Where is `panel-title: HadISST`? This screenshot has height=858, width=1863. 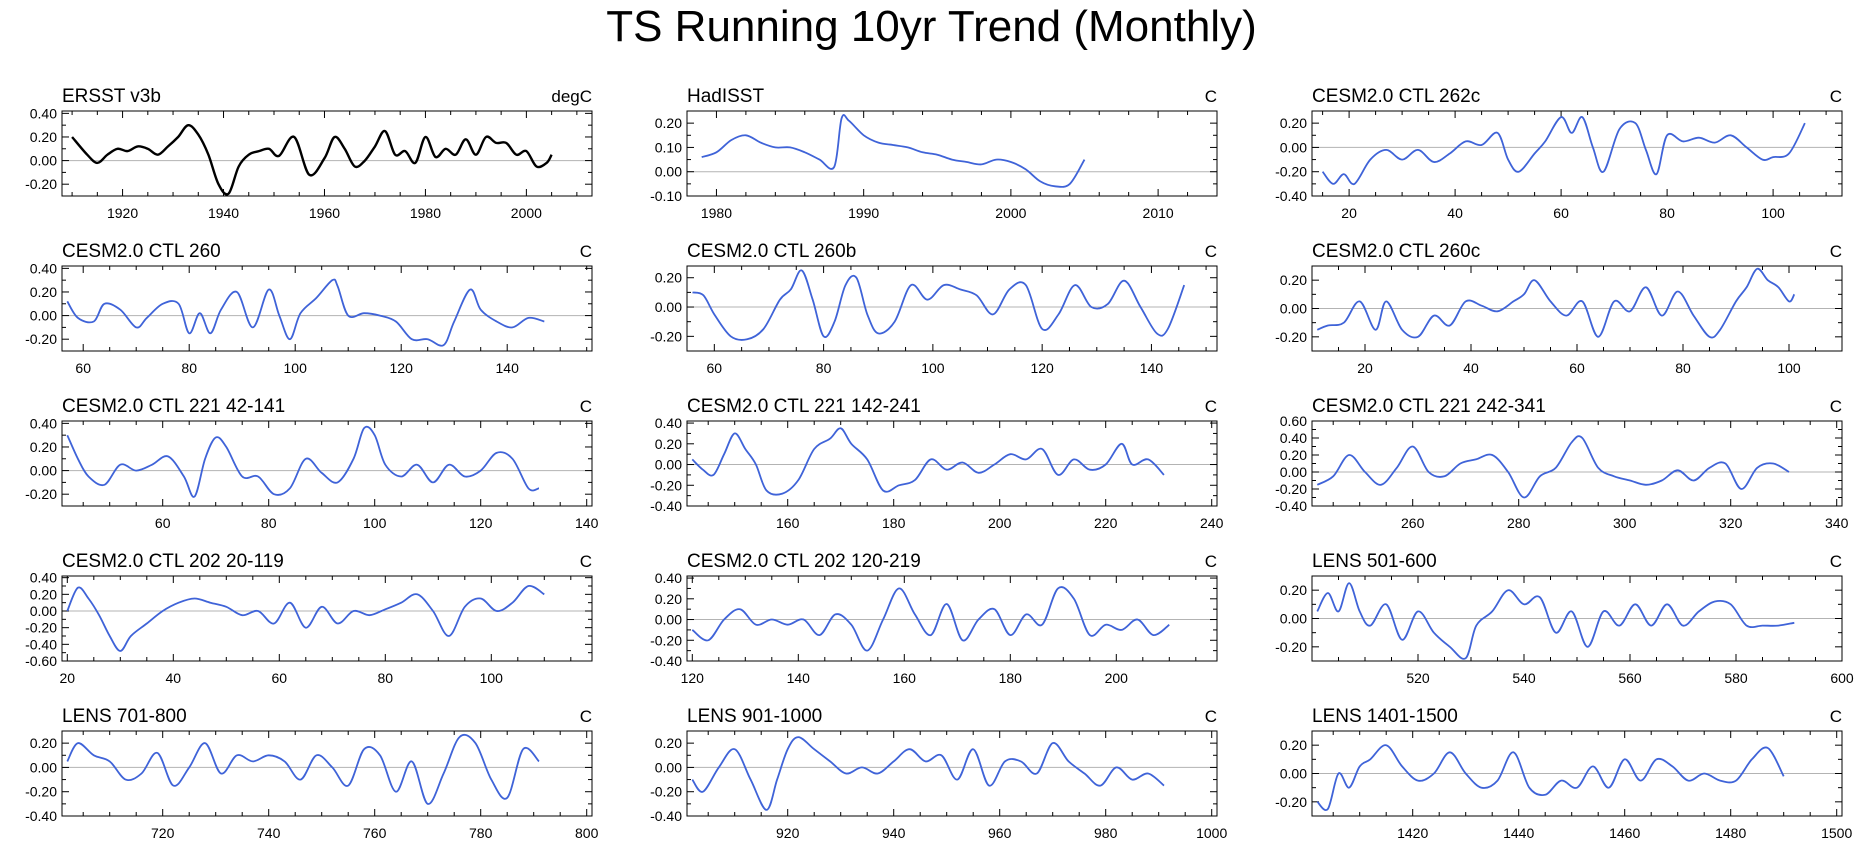
panel-title: HadISST is located at coordinates (725, 96).